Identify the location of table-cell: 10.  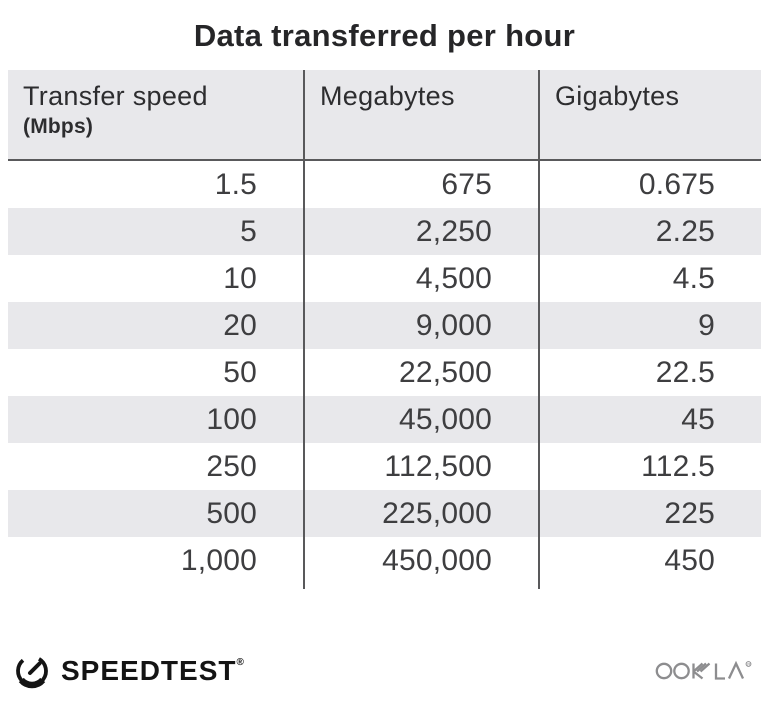
(240, 278).